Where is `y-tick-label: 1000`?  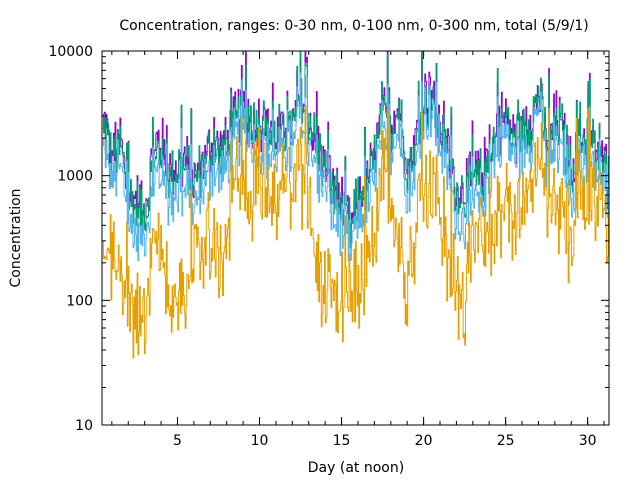
y-tick-label: 1000 is located at coordinates (75, 177).